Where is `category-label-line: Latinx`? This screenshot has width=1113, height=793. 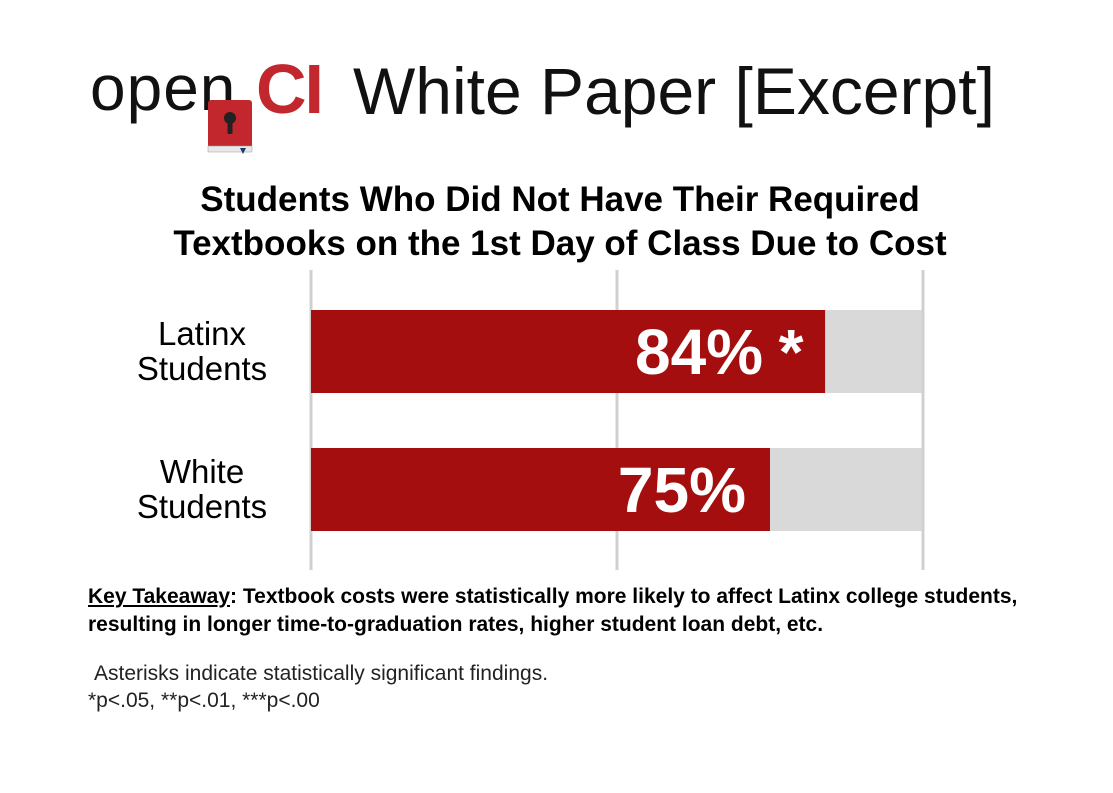 category-label-line: Latinx is located at coordinates (202, 333).